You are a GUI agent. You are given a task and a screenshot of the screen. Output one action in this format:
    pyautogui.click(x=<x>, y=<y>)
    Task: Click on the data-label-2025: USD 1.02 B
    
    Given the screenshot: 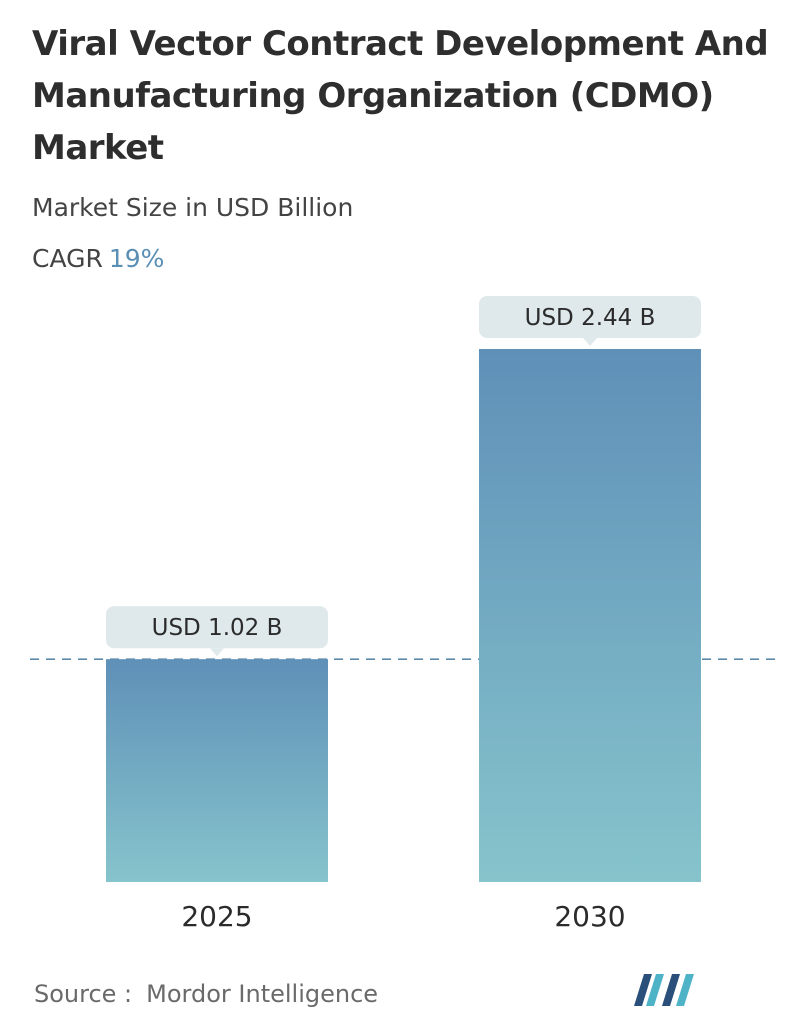 What is the action you would take?
    pyautogui.click(x=217, y=631)
    